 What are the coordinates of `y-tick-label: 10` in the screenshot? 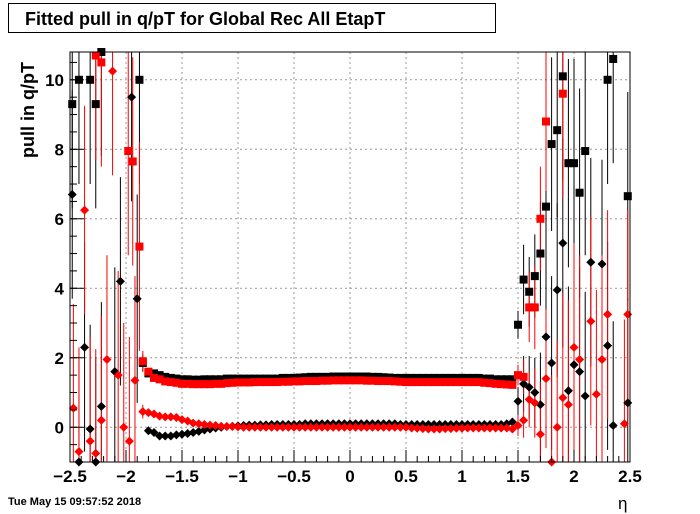 It's located at (54, 80).